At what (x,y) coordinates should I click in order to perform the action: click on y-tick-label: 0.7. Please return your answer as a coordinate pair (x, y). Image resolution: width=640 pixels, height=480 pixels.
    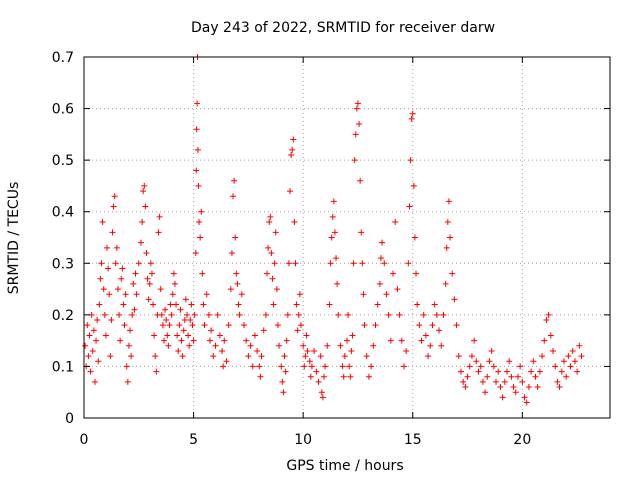
    Looking at the image, I should click on (63, 58).